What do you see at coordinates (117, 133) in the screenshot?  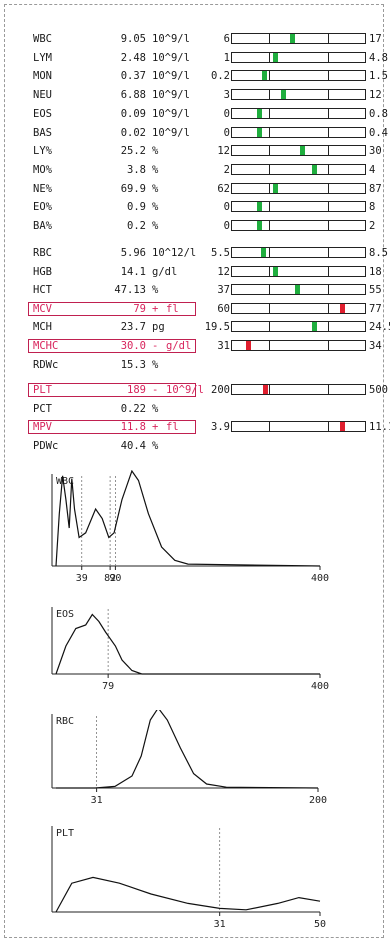 I see `param-value: 0.02` at bounding box center [117, 133].